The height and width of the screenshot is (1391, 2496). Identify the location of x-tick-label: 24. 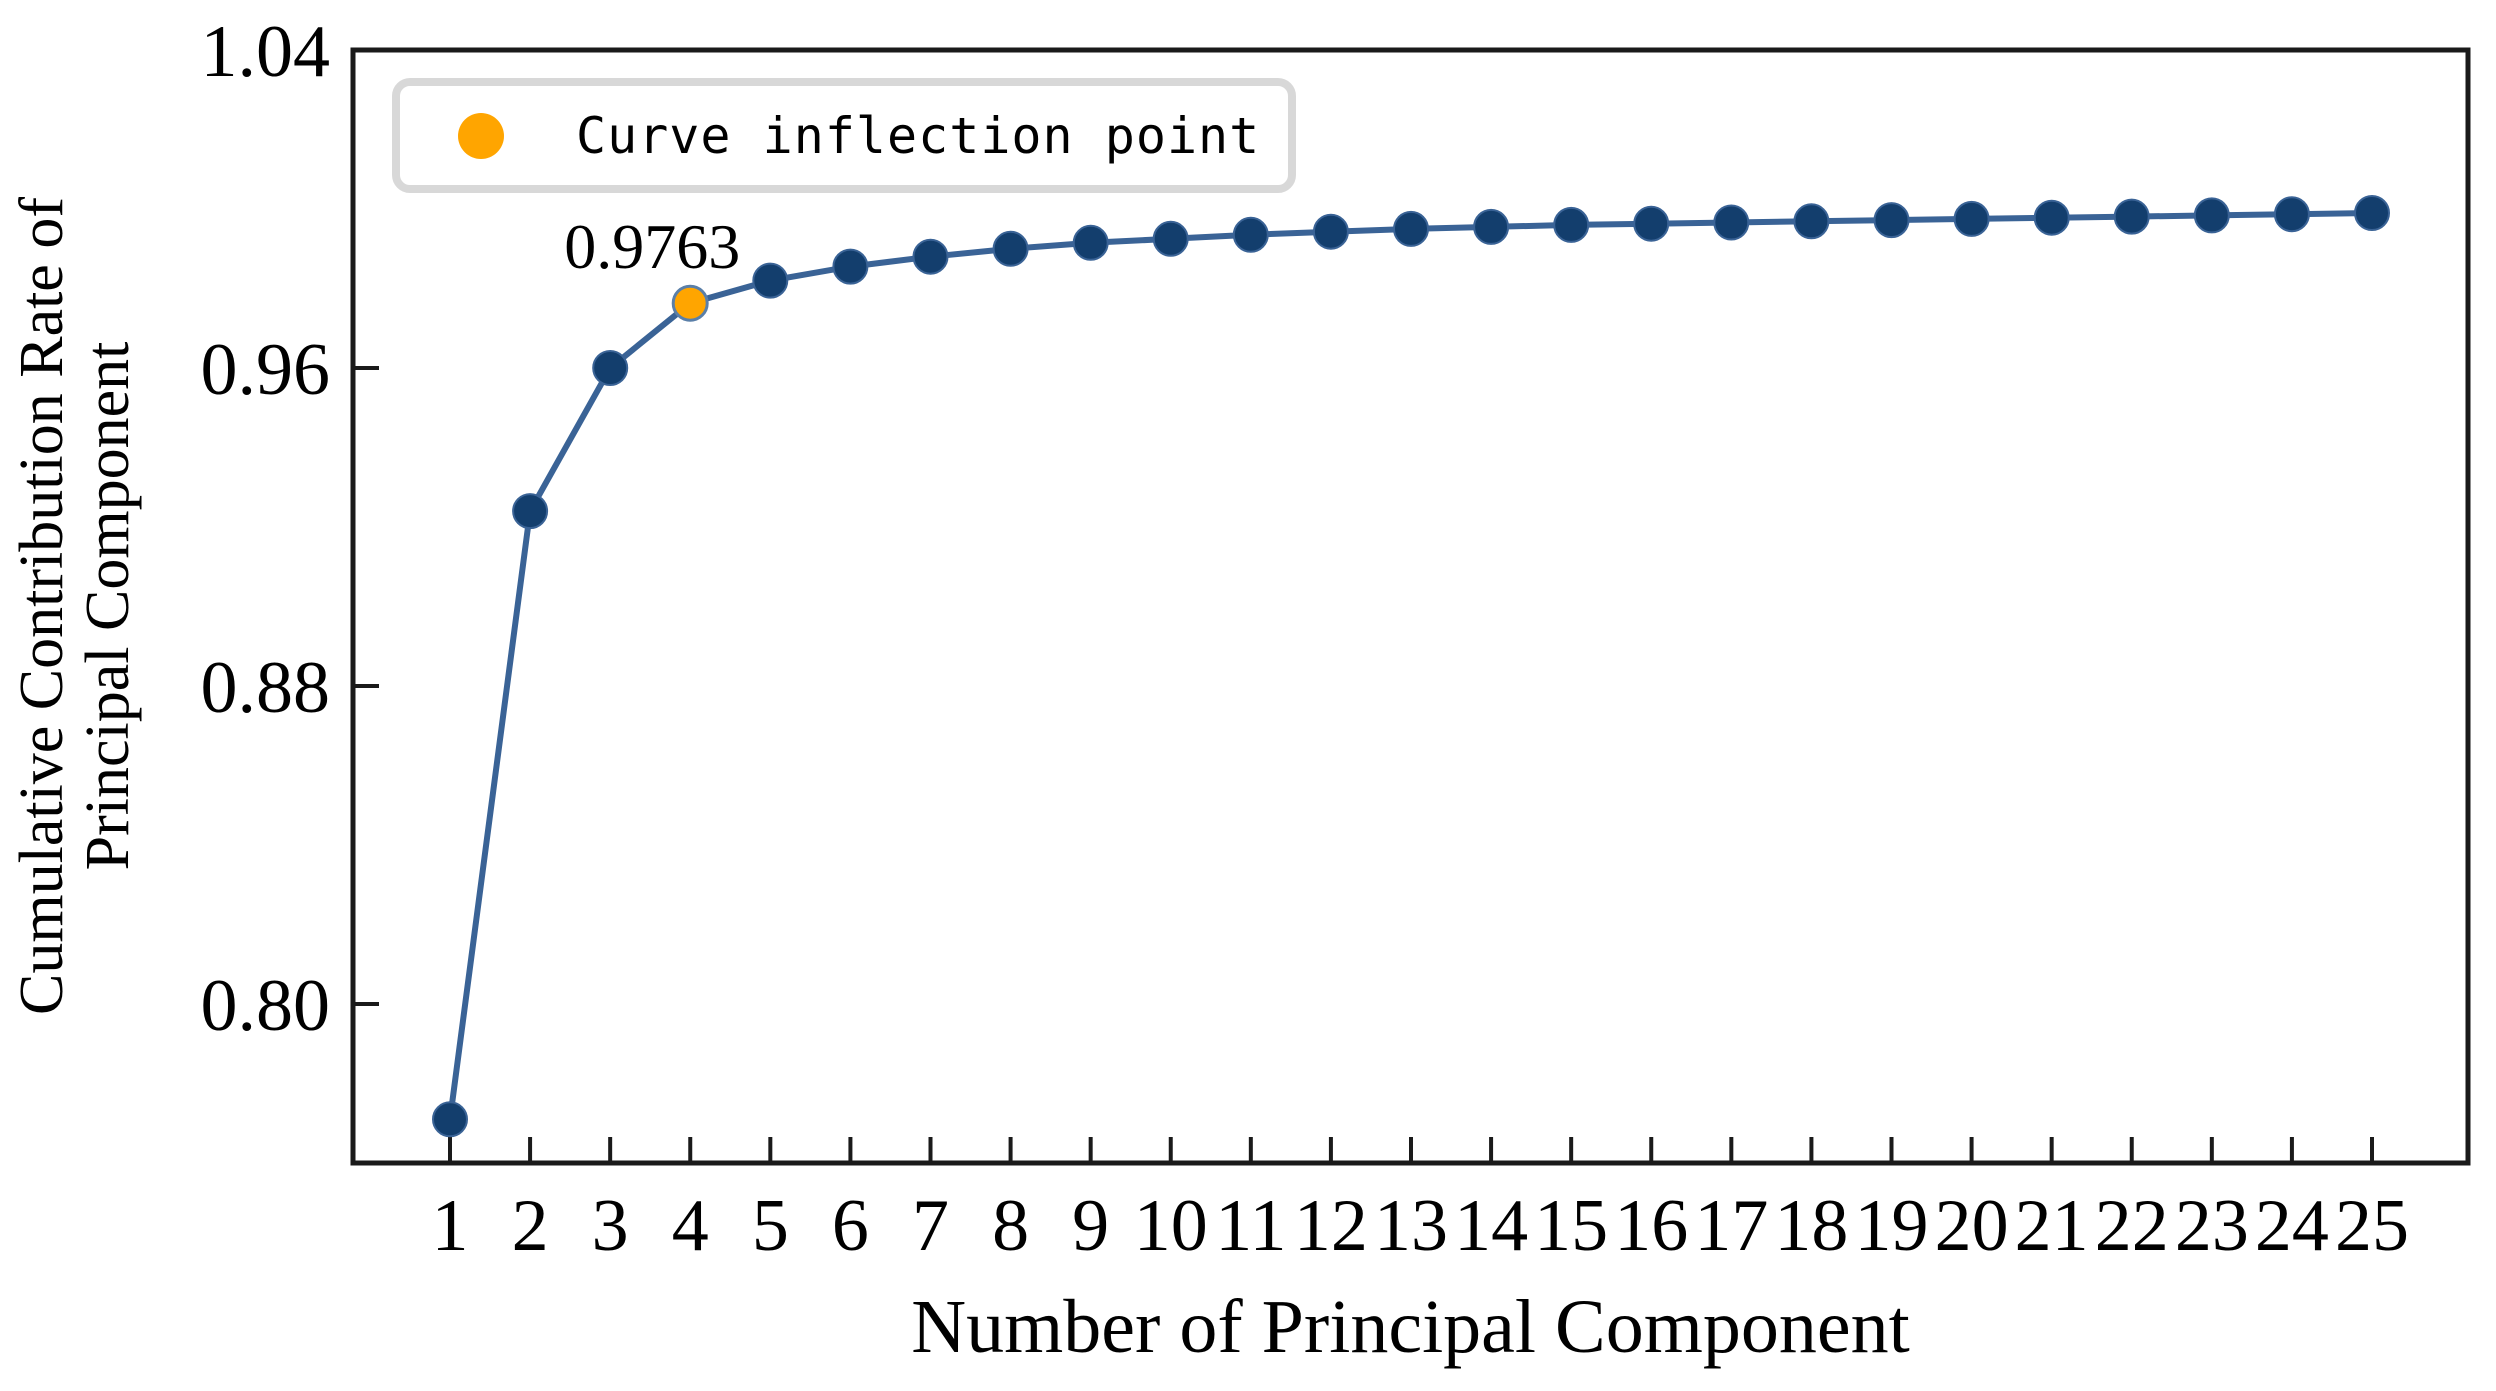
(2292, 1226).